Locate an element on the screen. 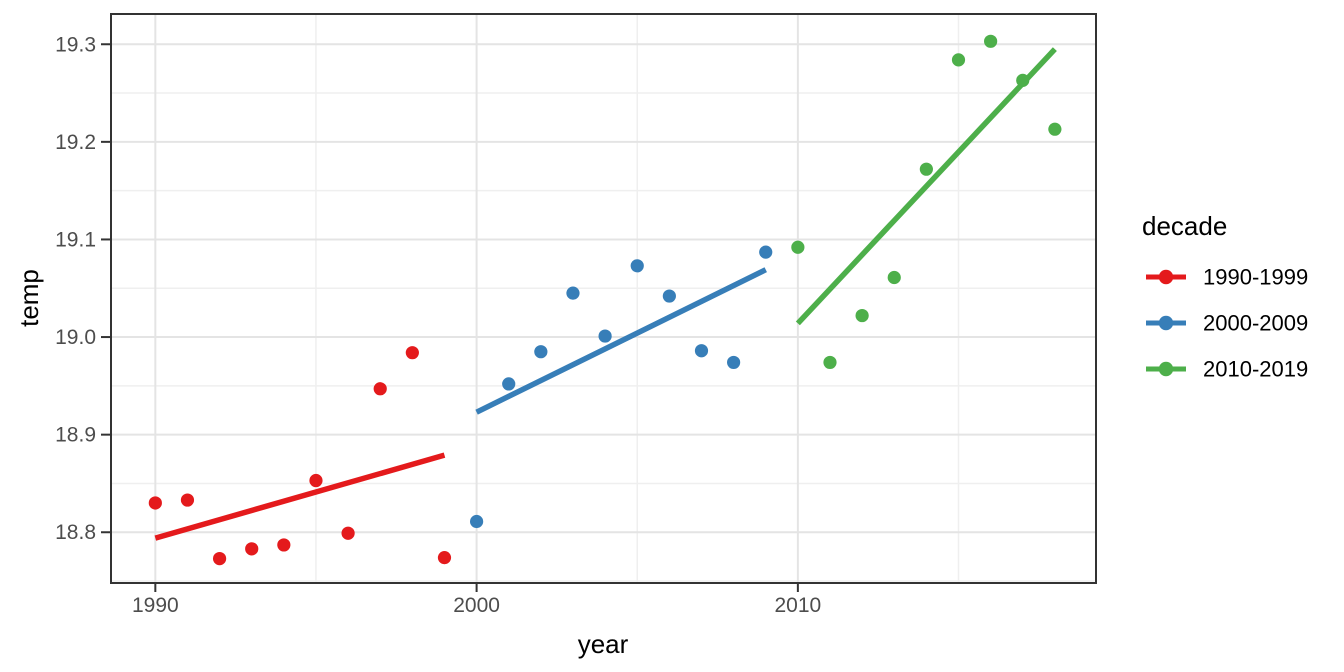 Image resolution: width=1344 pixels, height=672 pixels. legend-label: 2000-2009 is located at coordinates (1255, 323).